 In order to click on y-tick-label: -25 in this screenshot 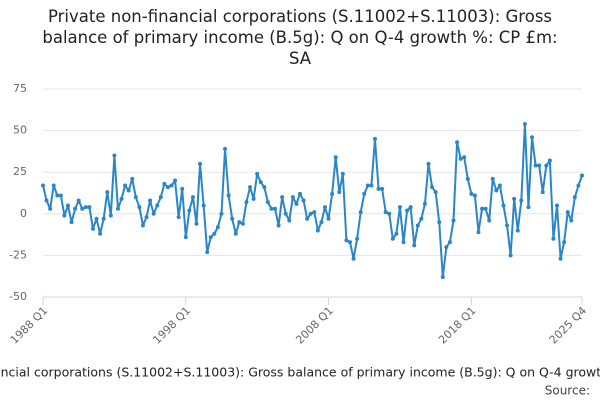, I will do `click(18, 254)`.